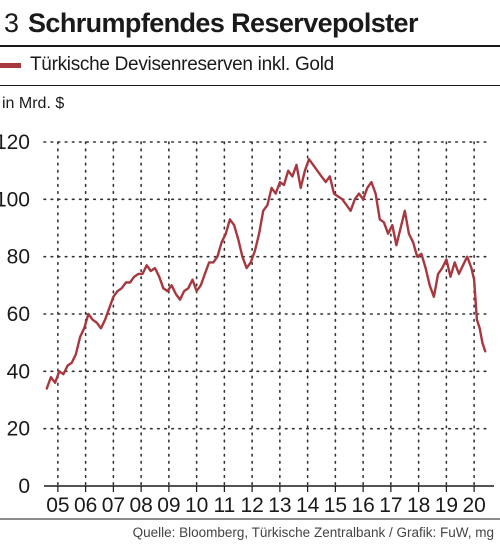 Image resolution: width=500 pixels, height=545 pixels. I want to click on x-tick-label: 17, so click(390, 505).